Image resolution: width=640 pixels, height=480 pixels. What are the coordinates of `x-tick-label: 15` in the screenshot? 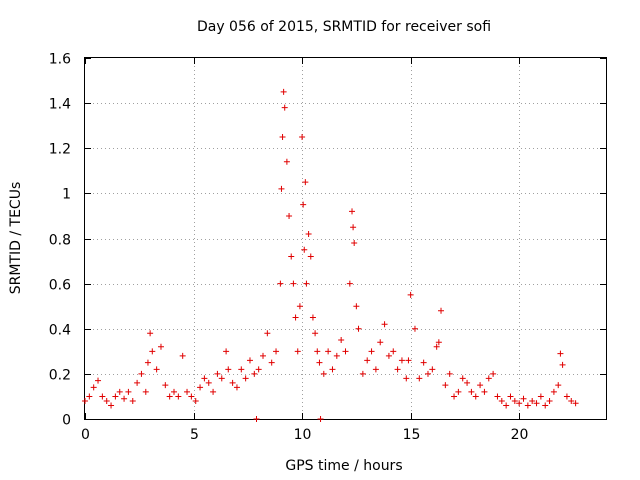 It's located at (412, 435).